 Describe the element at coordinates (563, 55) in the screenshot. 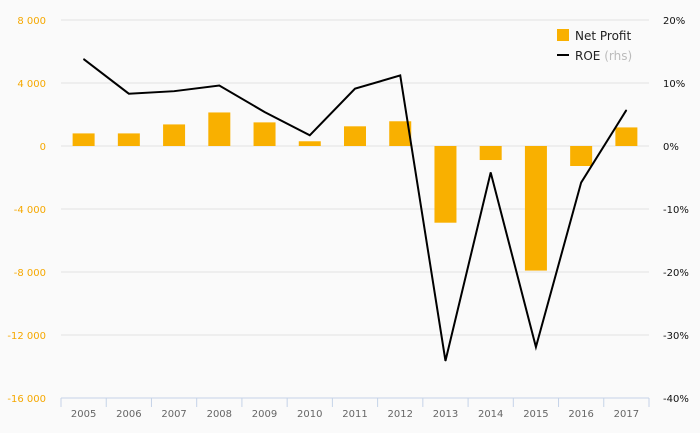

I see `legend-swatch-roe` at that location.